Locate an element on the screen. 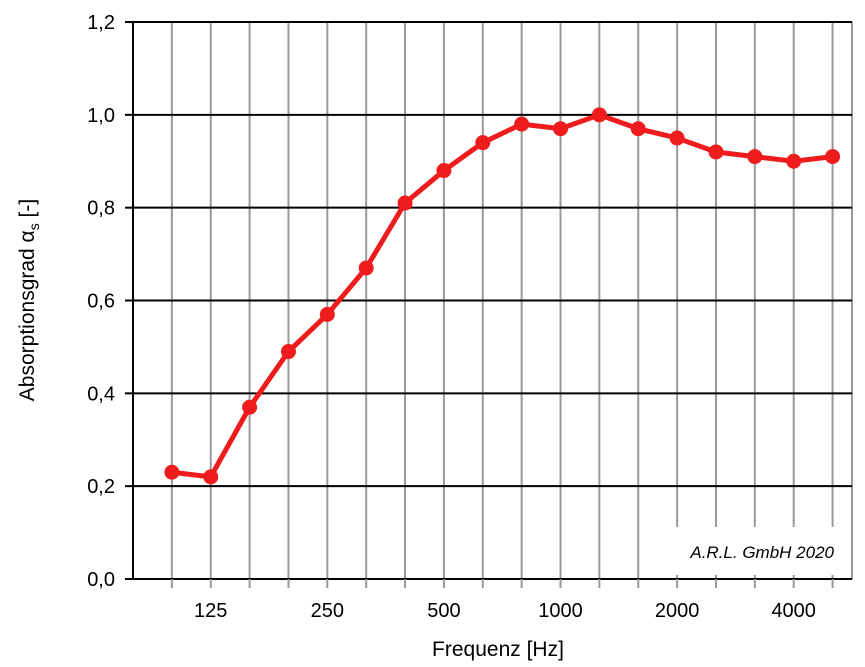 This screenshot has height=667, width=865. y-tick-labels: 0,0 0,2 0,4 0,6 0,8 1,0 1,2 is located at coordinates (101, 301).